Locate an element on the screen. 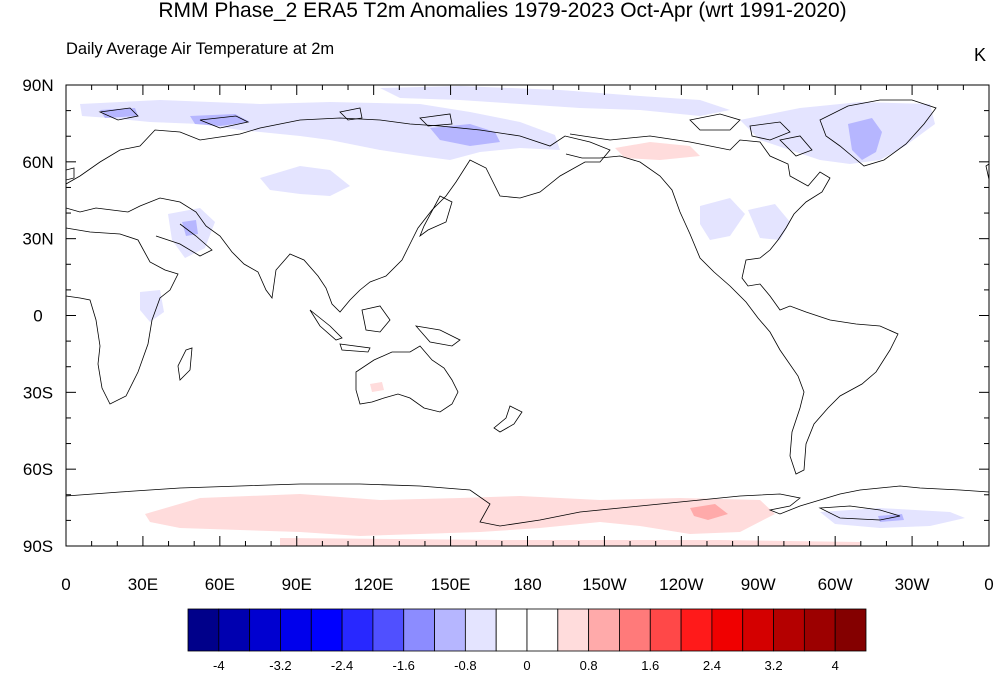 The width and height of the screenshot is (1005, 676). coastline-svalbard is located at coordinates (118, 114).